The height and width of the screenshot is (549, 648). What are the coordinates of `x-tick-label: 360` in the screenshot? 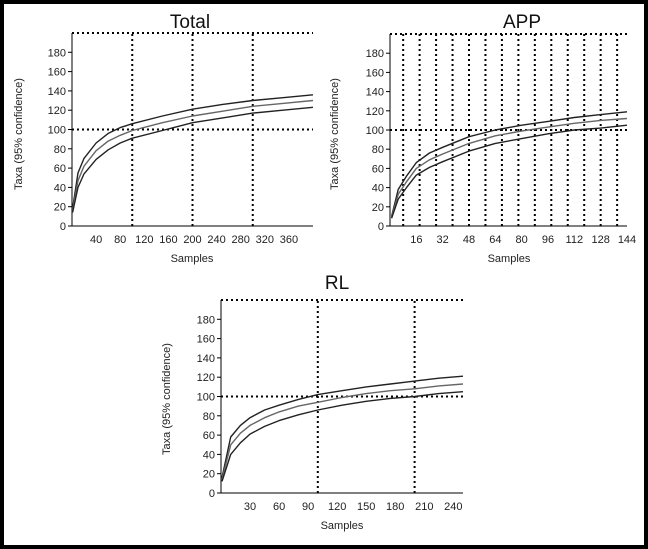 It's located at (289, 240).